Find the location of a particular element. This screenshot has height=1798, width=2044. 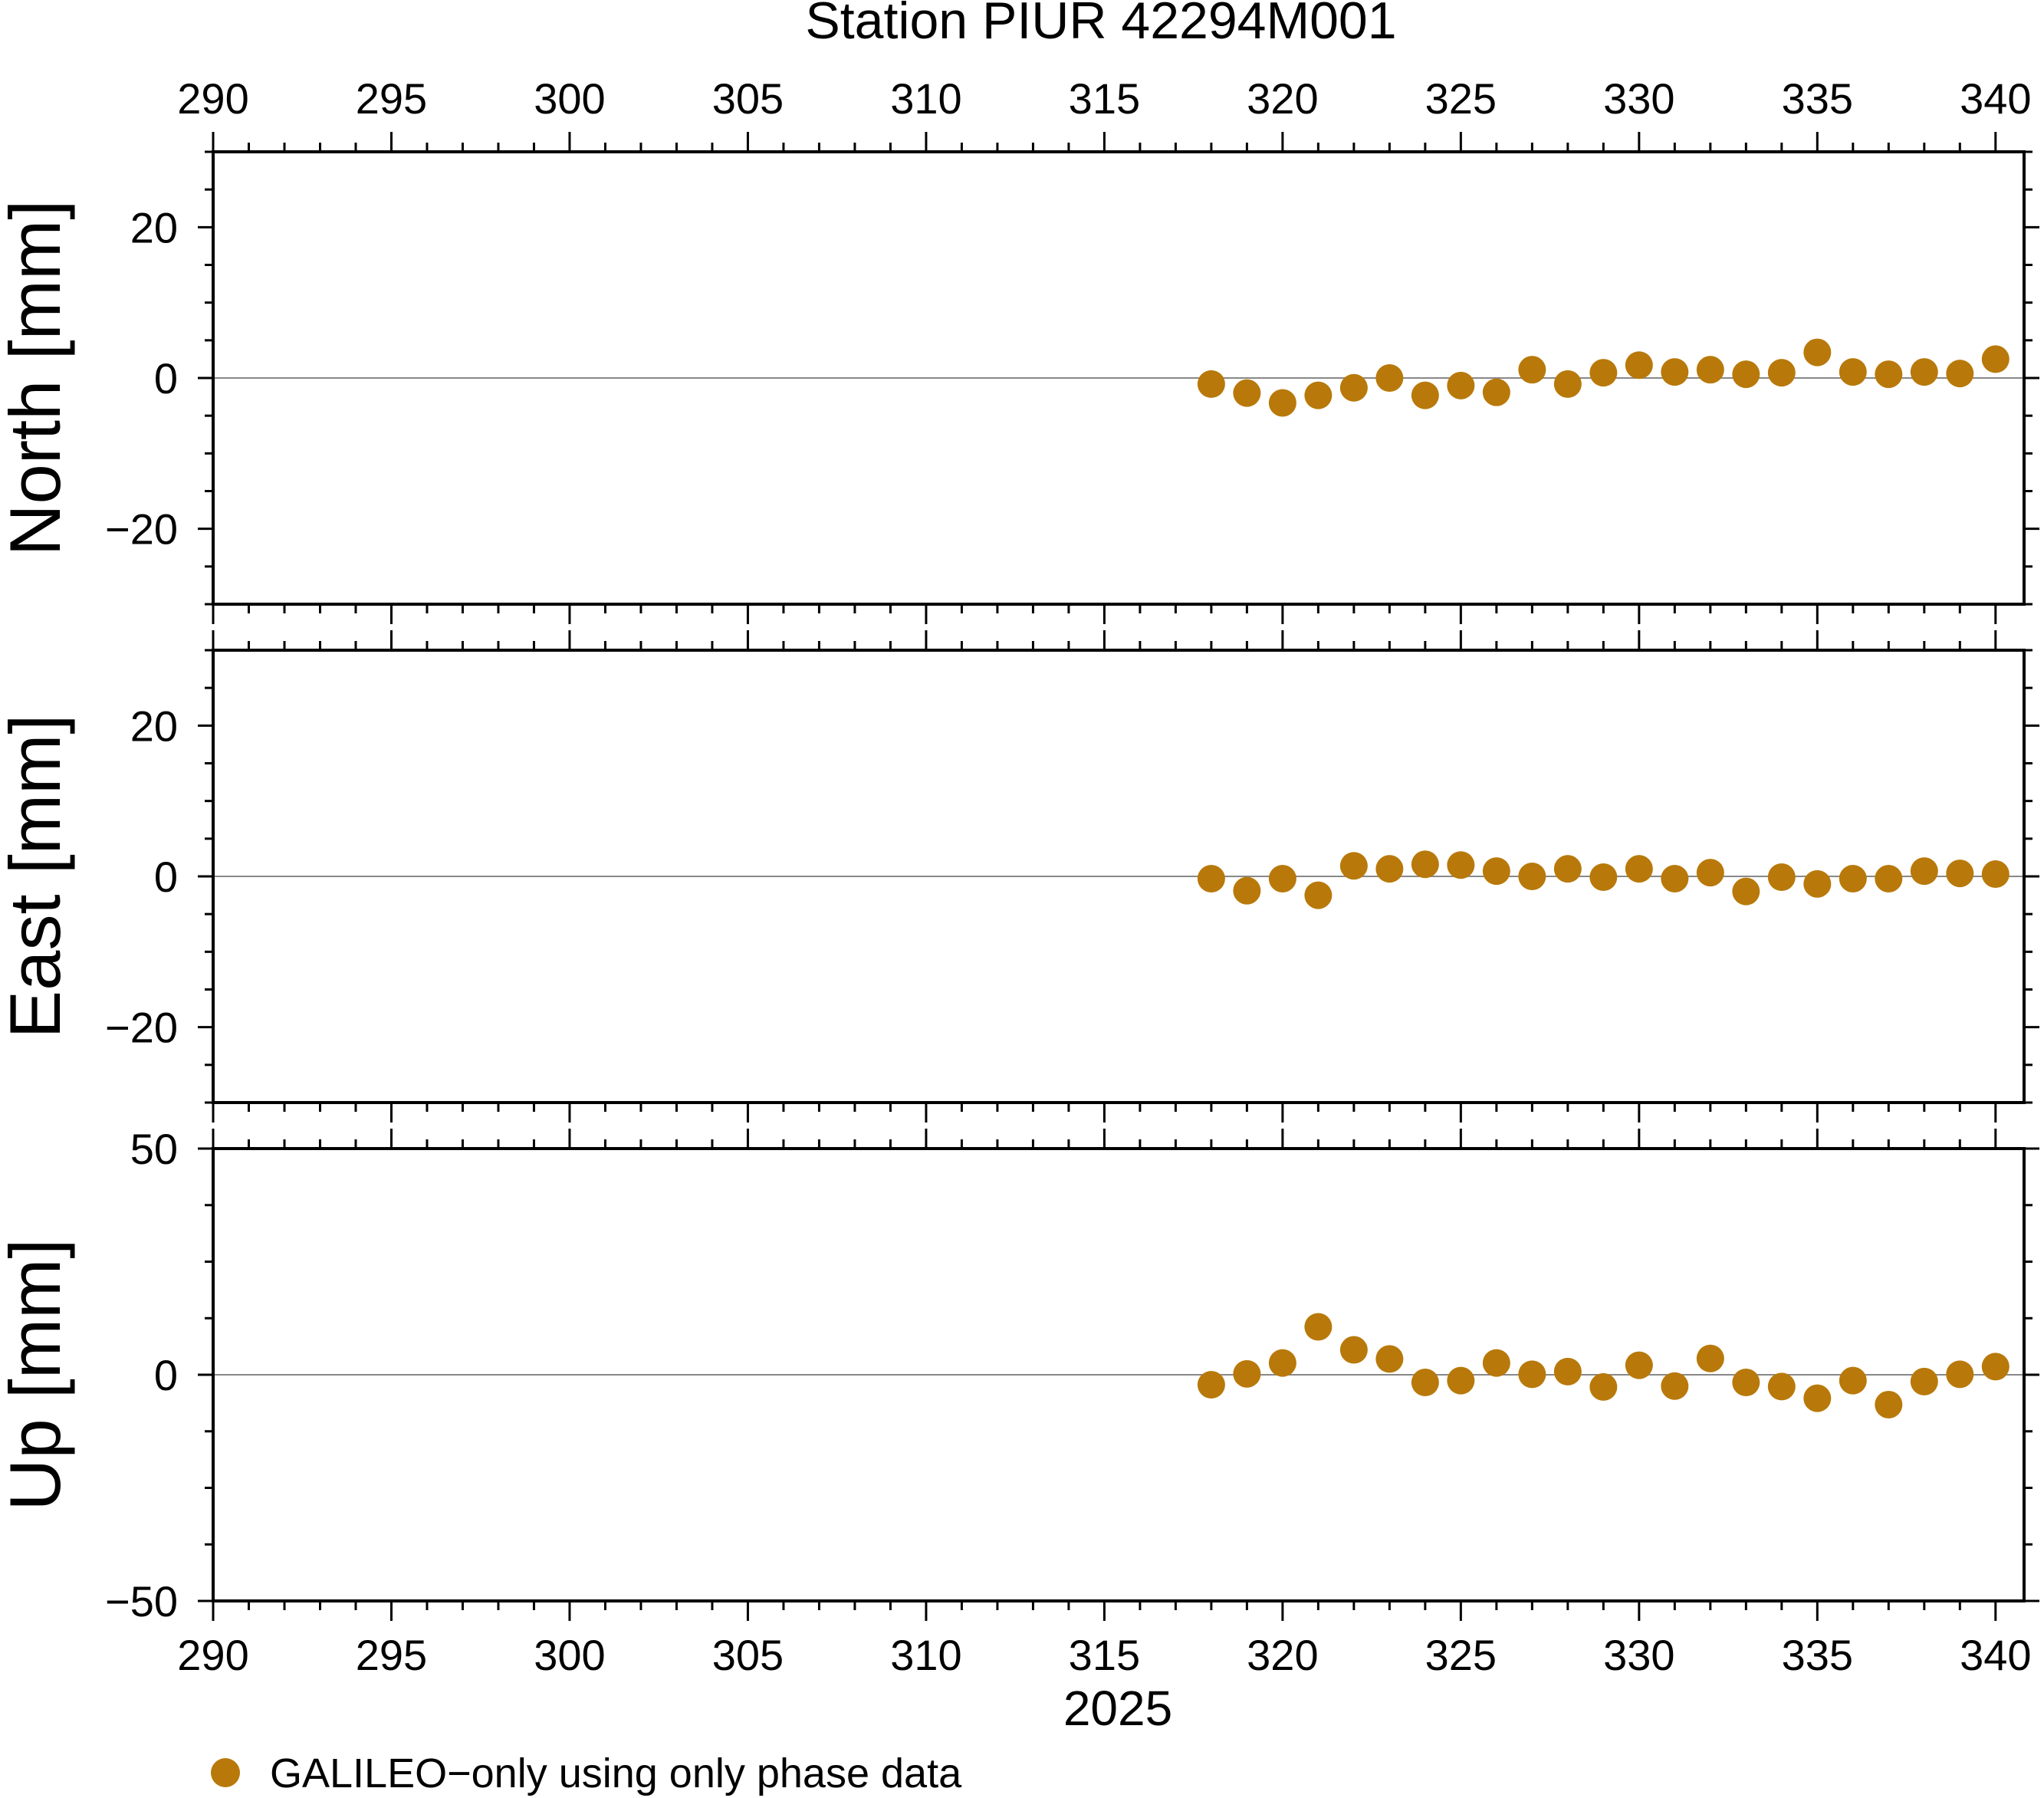

x-tick-label-bottom: 335 is located at coordinates (1817, 1655).